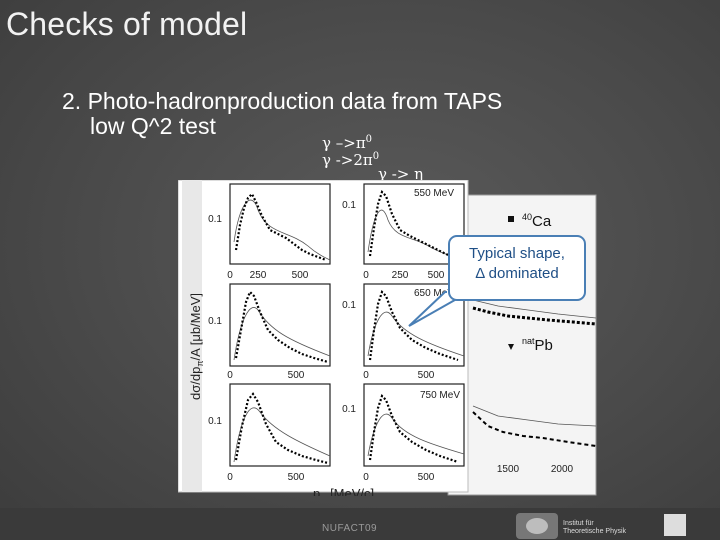 This screenshot has height=540, width=720. Describe the element at coordinates (269, 433) in the screenshot. I see `left-panel-3: 0.1 0 500` at that location.